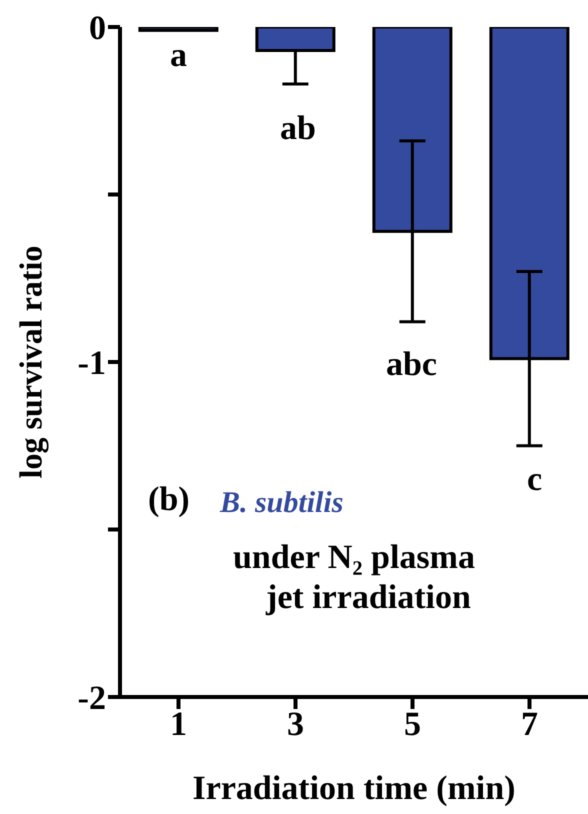 Image resolution: width=588 pixels, height=814 pixels. Describe the element at coordinates (354, 557) in the screenshot. I see `annotation: under N₂ plasma` at that location.